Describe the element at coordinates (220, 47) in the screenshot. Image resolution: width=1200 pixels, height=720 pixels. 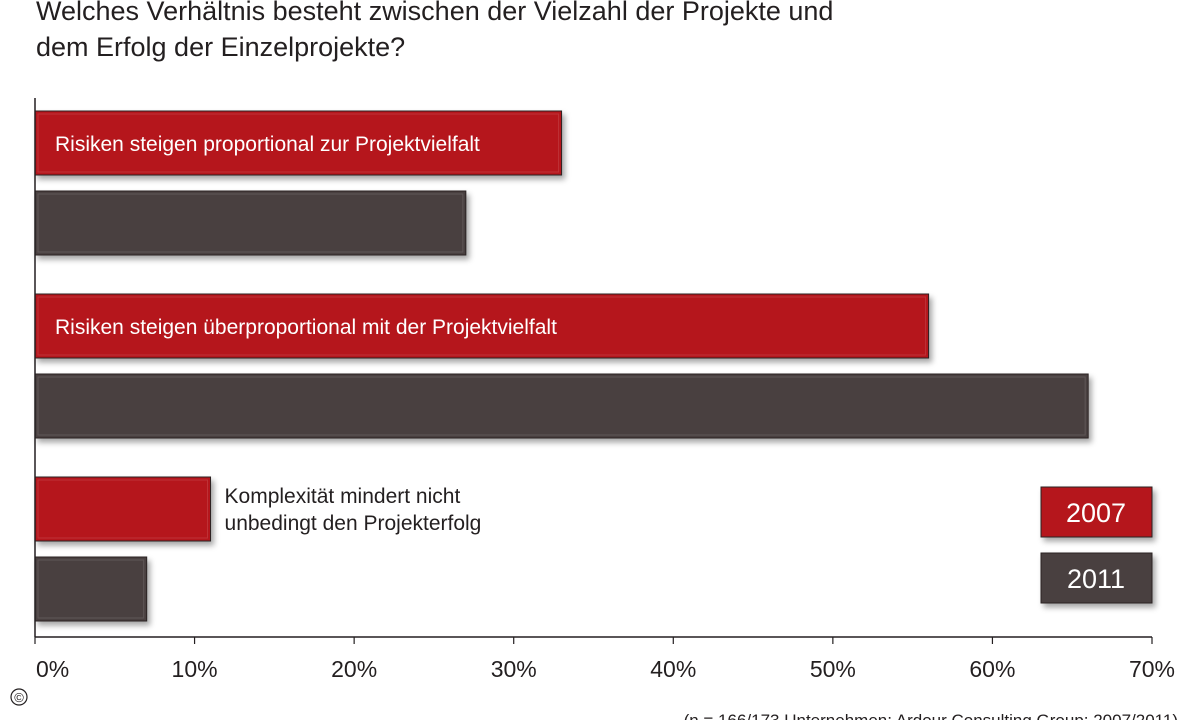
I see `chart-title-line-2: dem Erfolg der Einzelprojekte?` at that location.